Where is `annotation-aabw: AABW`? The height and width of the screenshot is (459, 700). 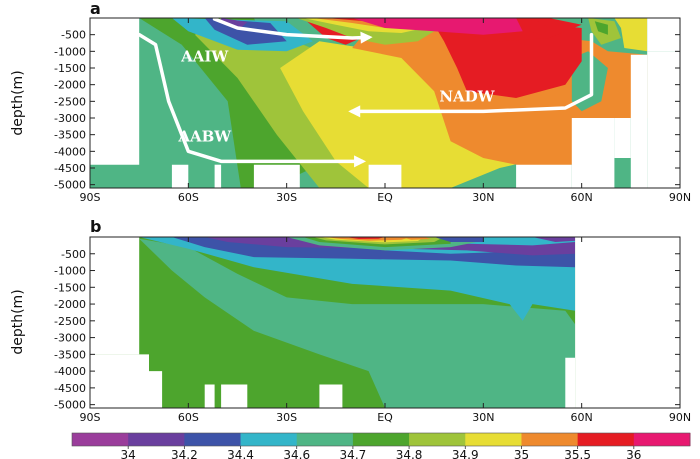 annotation-aabw: AABW is located at coordinates (204, 136).